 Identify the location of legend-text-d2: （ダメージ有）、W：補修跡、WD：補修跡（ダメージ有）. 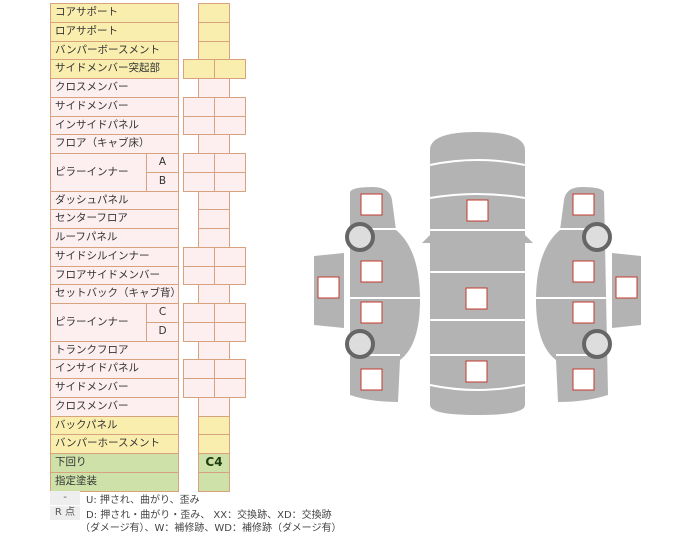
(211, 528).